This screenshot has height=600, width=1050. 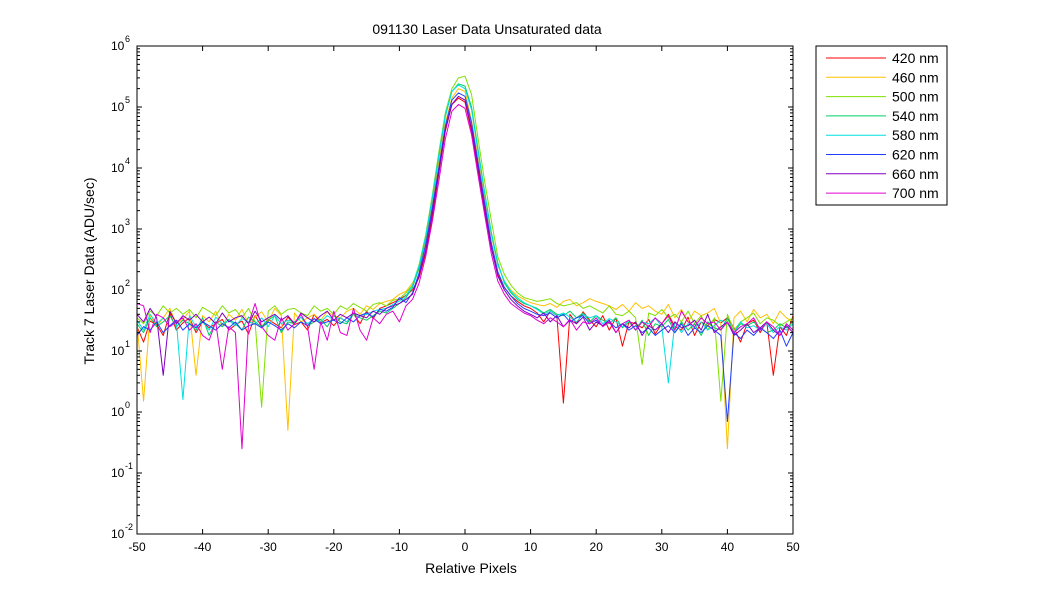 What do you see at coordinates (915, 155) in the screenshot?
I see `legend-entry-label: 620 nm` at bounding box center [915, 155].